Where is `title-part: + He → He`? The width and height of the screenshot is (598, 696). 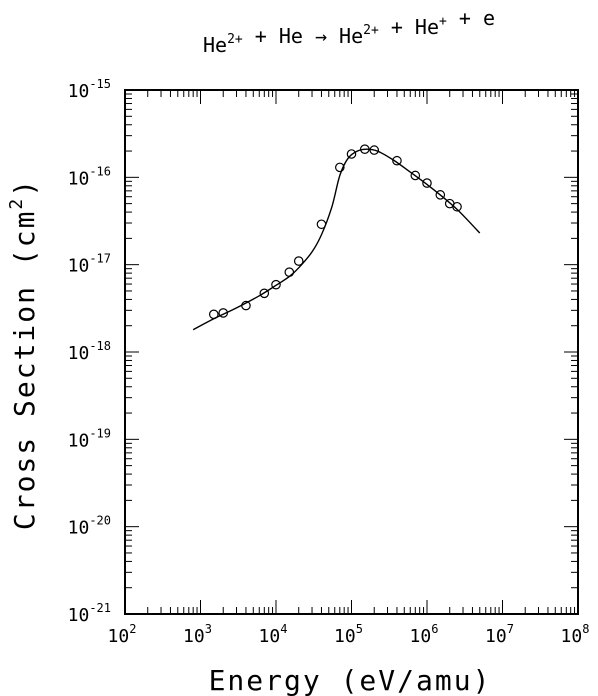
title-part: + He → He is located at coordinates (303, 36).